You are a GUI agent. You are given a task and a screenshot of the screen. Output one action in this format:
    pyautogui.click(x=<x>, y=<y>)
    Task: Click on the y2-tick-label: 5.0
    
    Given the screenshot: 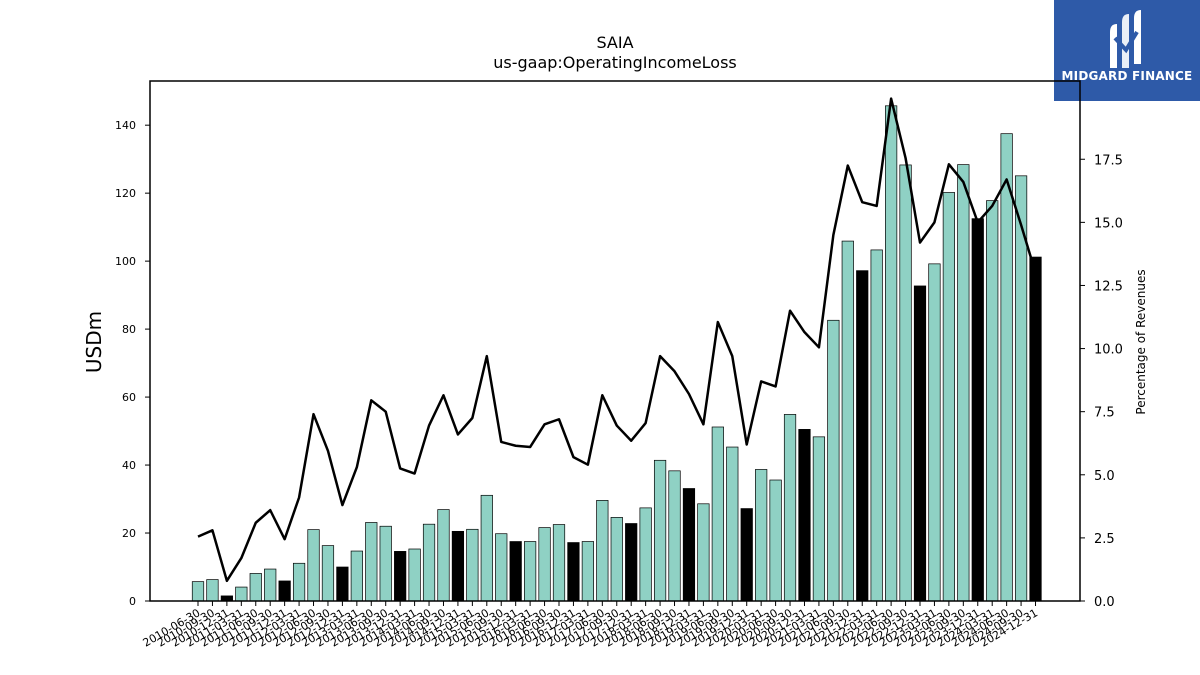 What is the action you would take?
    pyautogui.click(x=1104, y=476)
    